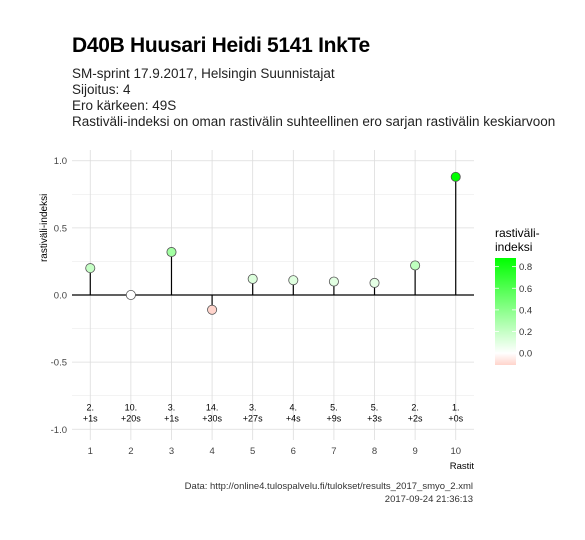 This screenshot has height=540, width=585. What do you see at coordinates (60, 296) in the screenshot?
I see `y-tick-label: 0.0` at bounding box center [60, 296].